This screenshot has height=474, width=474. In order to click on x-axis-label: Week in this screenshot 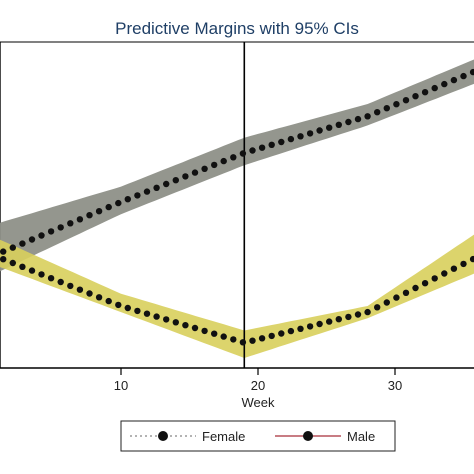, I will do `click(258, 402)`.